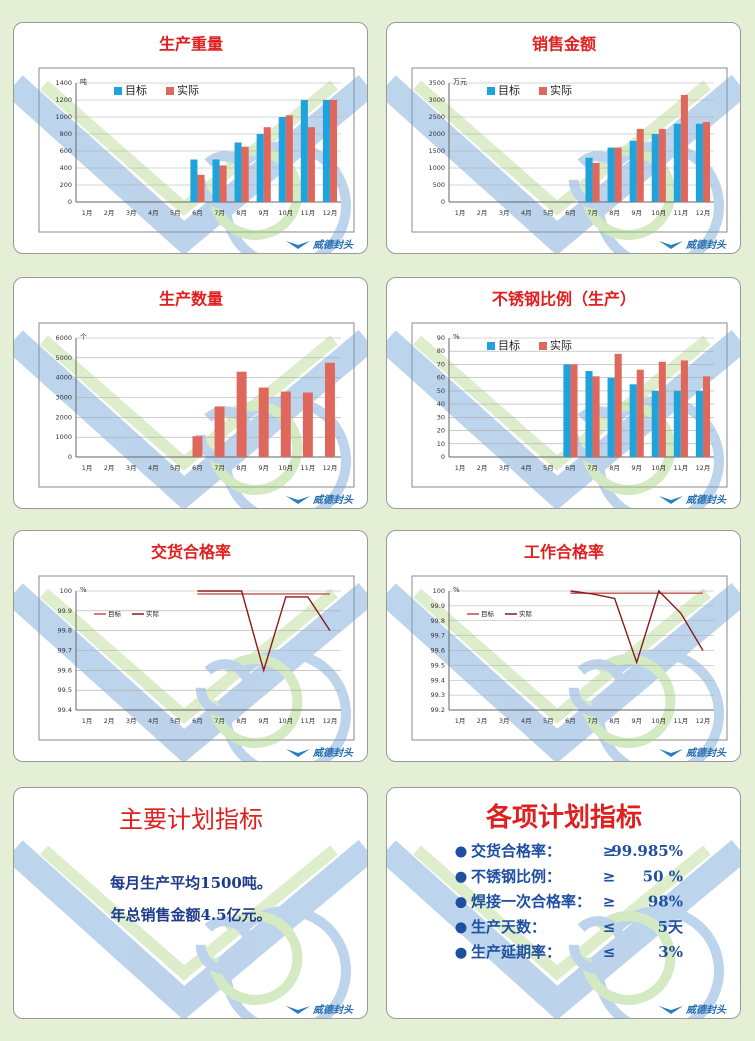 Image resolution: width=755 pixels, height=1041 pixels. Describe the element at coordinates (456, 337) in the screenshot. I see `y-unit: %` at that location.